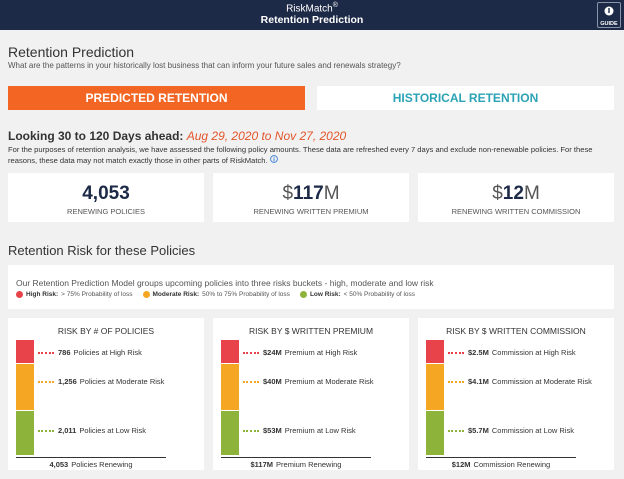  I want to click on risk-row: 2,011 Policies at Low Risk, so click(92, 430).